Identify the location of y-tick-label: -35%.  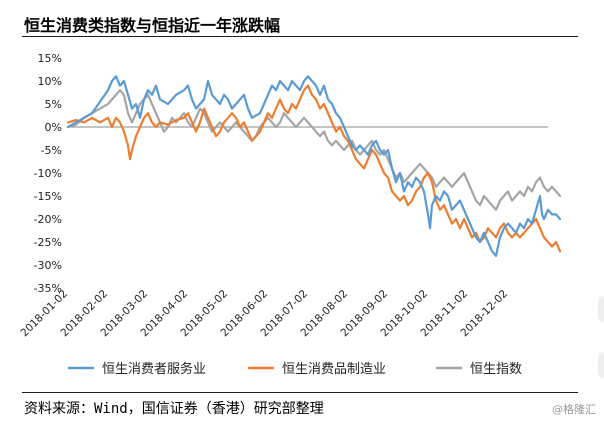
(48, 288).